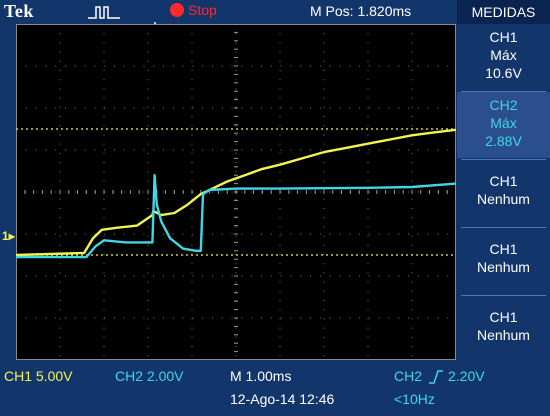 The width and height of the screenshot is (550, 416). Describe the element at coordinates (38, 376) in the screenshot. I see `ch1-scale: CH1 5.00V` at that location.